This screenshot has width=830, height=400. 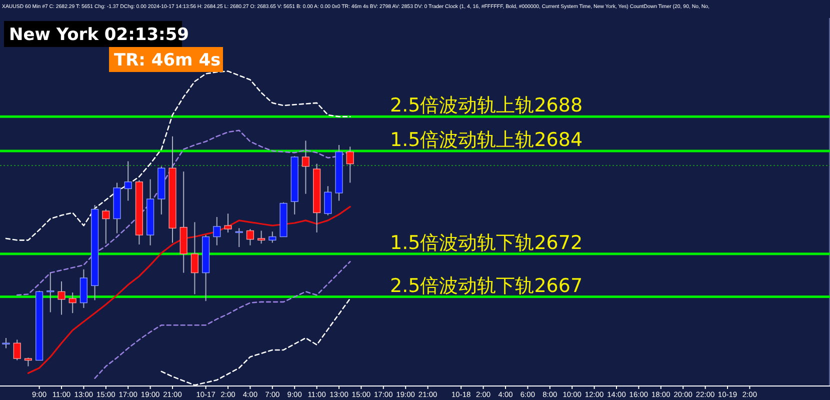 What do you see at coordinates (167, 60) in the screenshot?
I see `annotation: TR: 46m 4s` at bounding box center [167, 60].